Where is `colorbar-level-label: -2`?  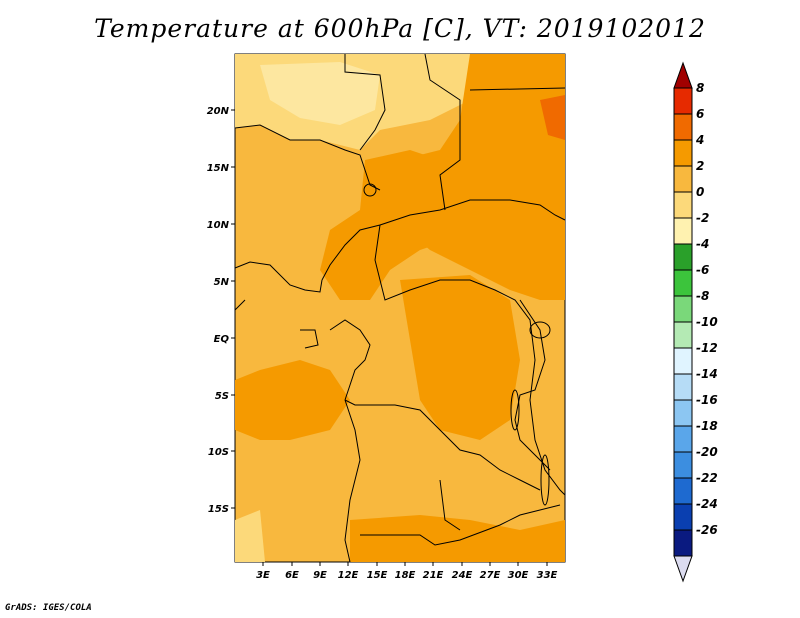
colorbar-level-label: -2 is located at coordinates (702, 218).